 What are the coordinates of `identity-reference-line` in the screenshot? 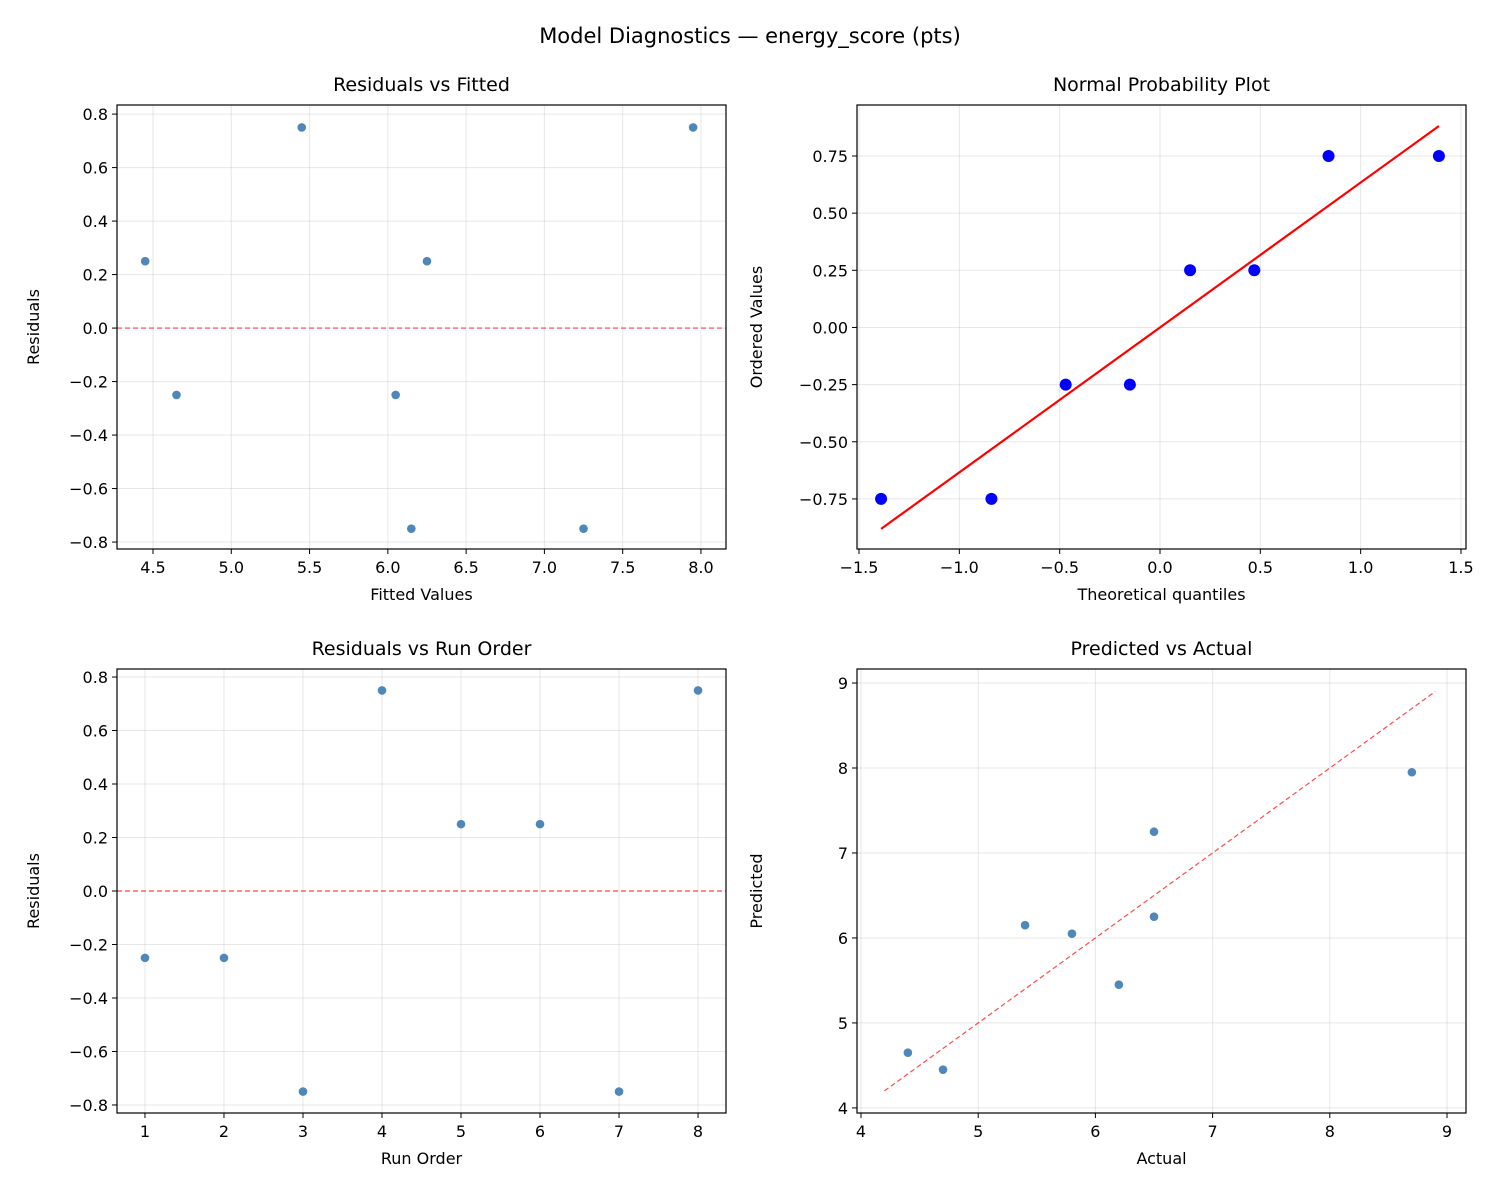 It's located at (1160, 891).